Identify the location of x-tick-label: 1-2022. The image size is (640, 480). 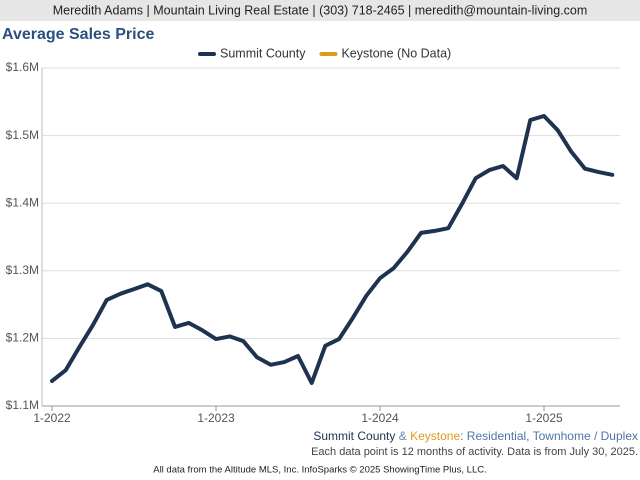
(52, 418).